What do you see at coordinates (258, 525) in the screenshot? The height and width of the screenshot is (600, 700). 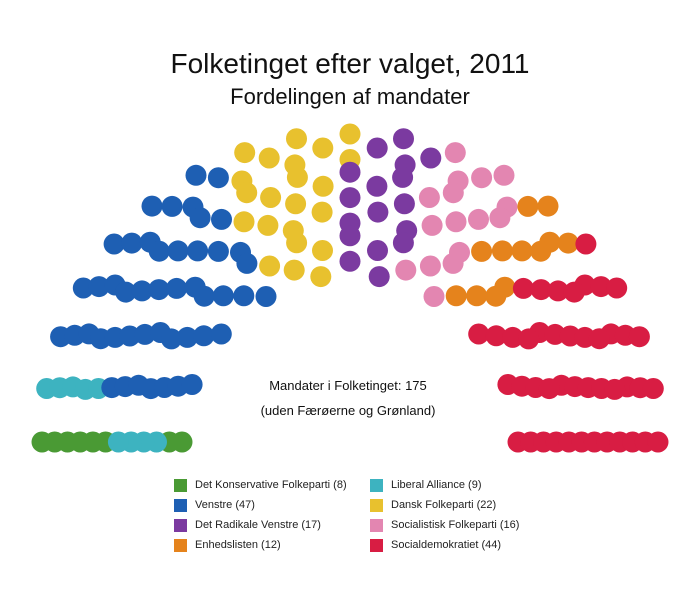 I see `legend-label: Det Radikale Venstre (17)` at bounding box center [258, 525].